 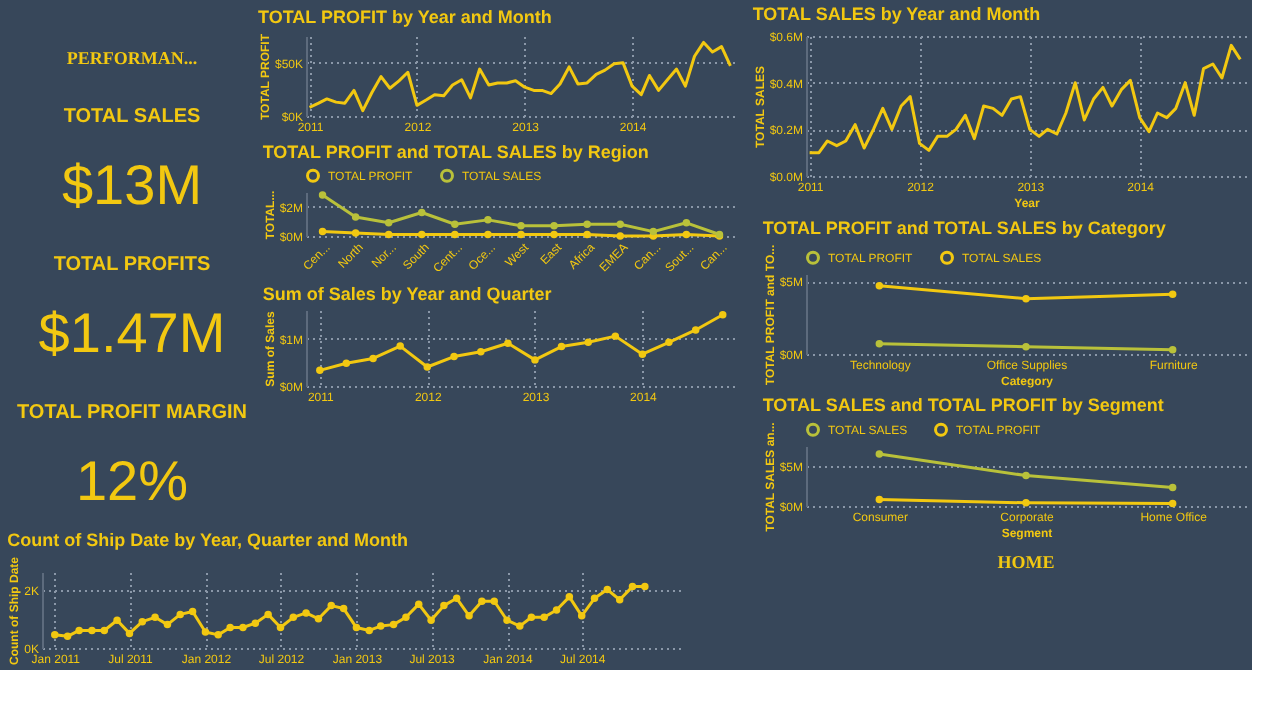 What do you see at coordinates (132, 117) in the screenshot?
I see `text: TOTAL SALES` at bounding box center [132, 117].